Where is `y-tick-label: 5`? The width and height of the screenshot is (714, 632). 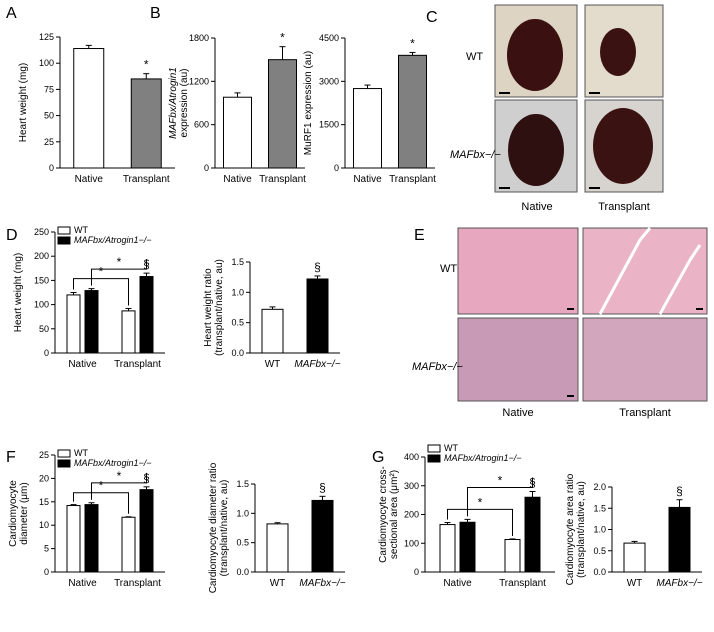 y-tick-label: 5 is located at coordinates (46, 549).